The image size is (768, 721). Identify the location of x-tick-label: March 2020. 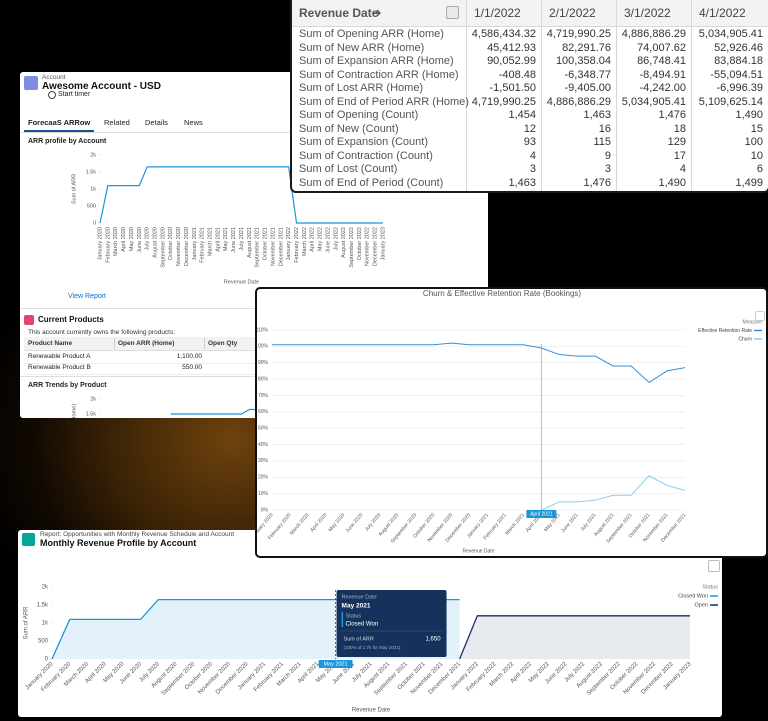
(300, 524).